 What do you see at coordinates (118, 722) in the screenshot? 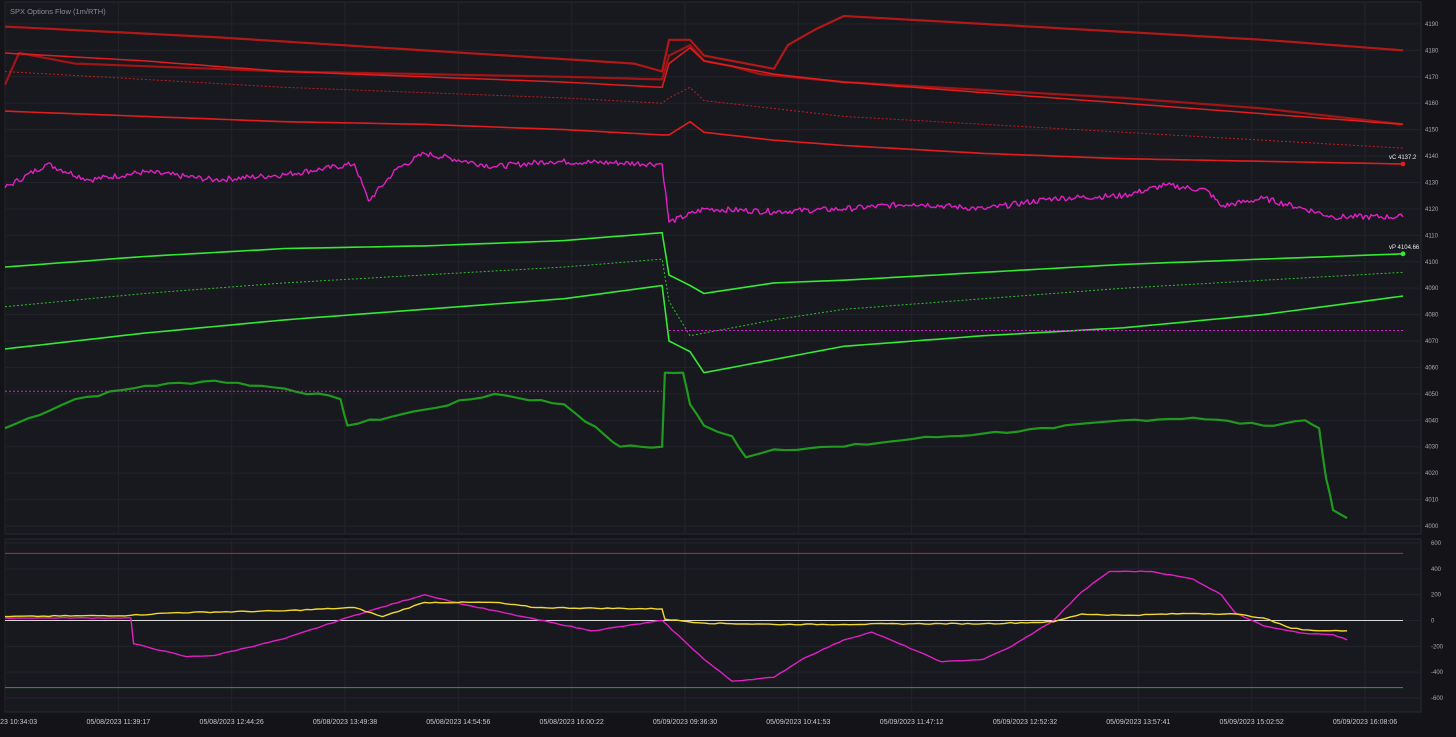
I see `x-axis-tick-label: 05/08/2023 11:39:17` at bounding box center [118, 722].